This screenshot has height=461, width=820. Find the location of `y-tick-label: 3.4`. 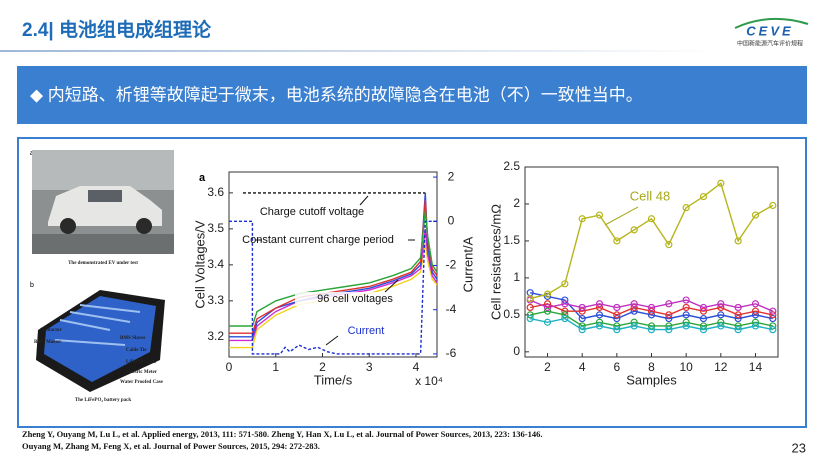

y-tick-label: 3.4 is located at coordinates (215, 264).